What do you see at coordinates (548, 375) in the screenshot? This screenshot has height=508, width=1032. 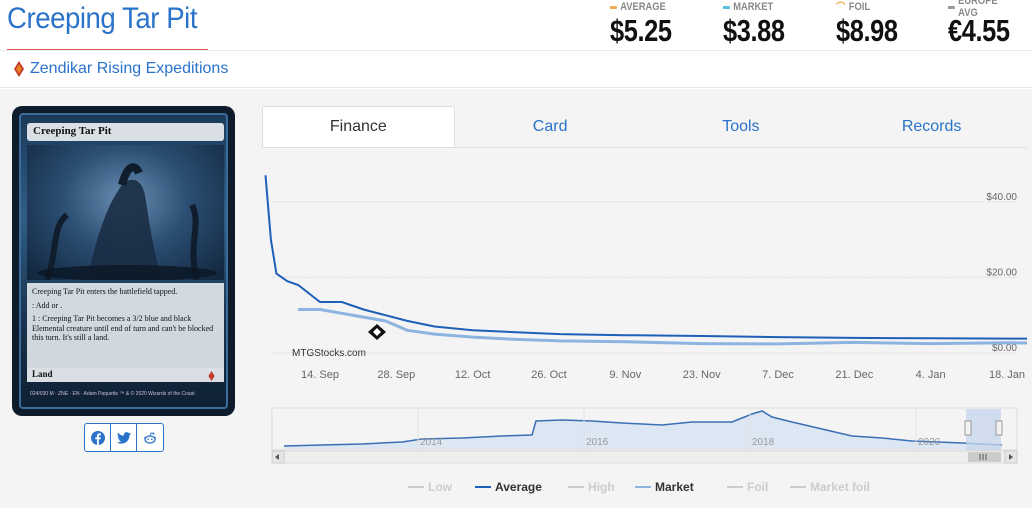 I see `x-tick-label: 26. Oct` at bounding box center [548, 375].